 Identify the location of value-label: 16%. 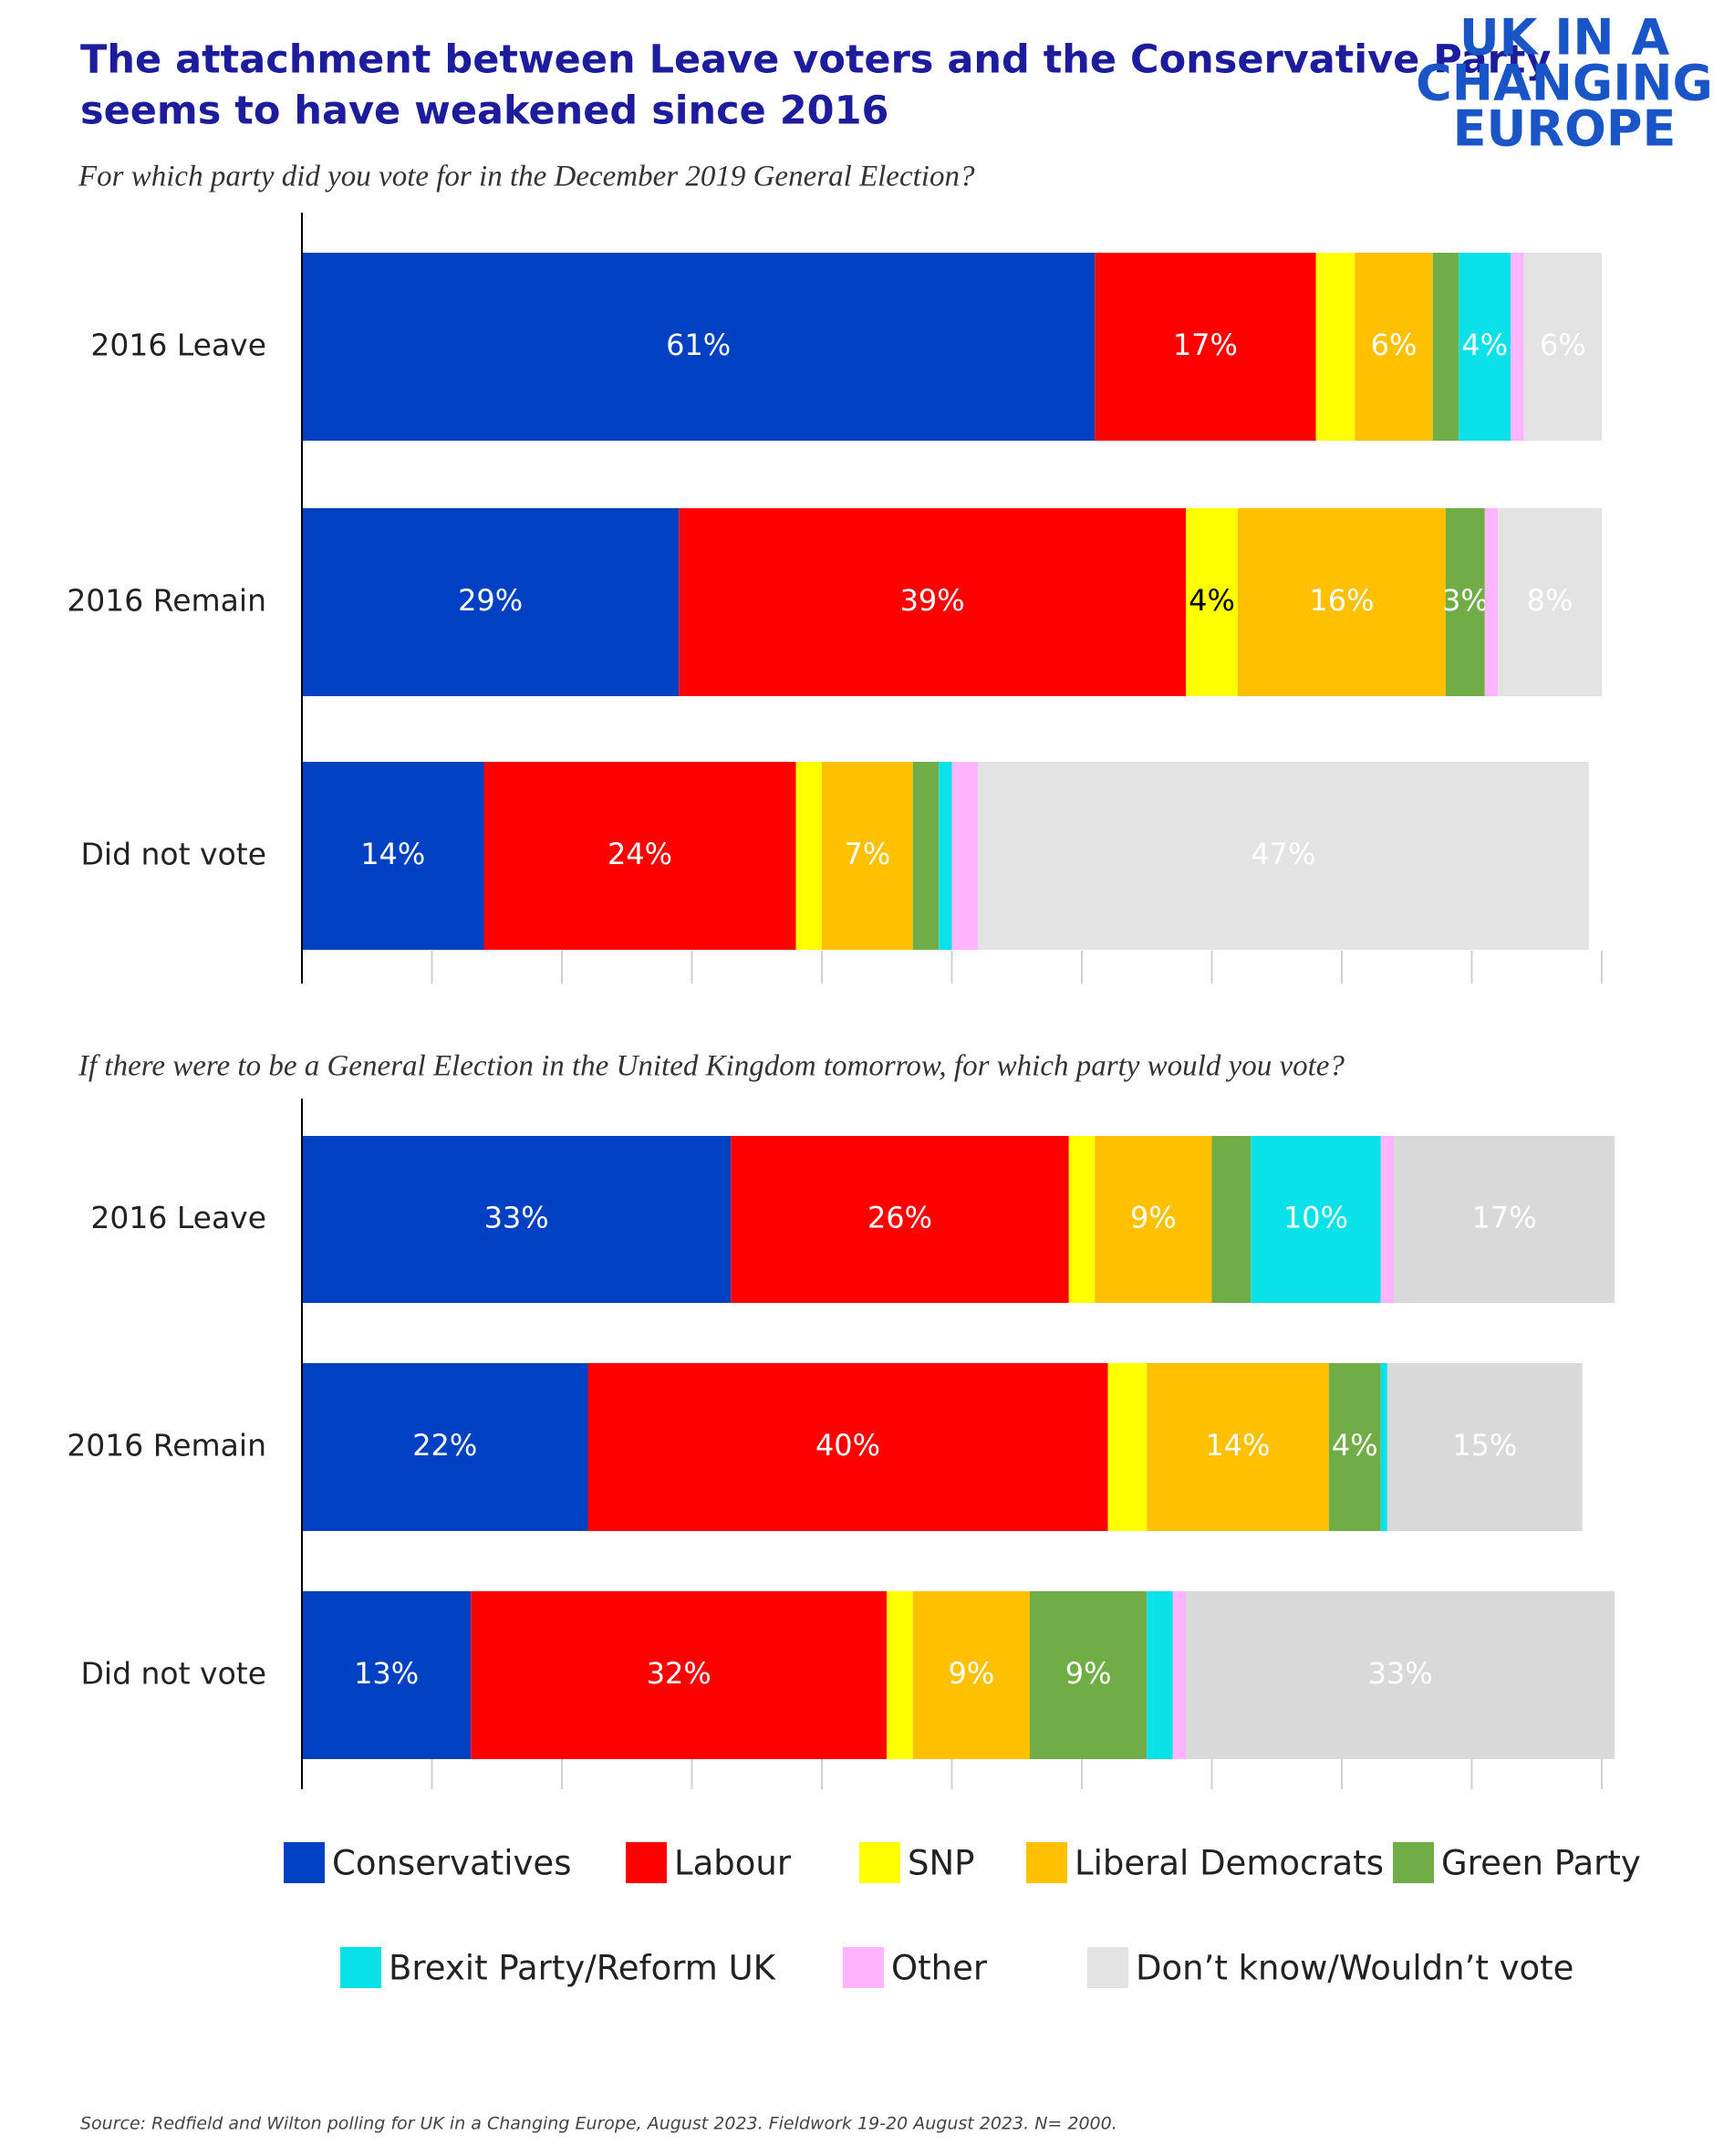
(1341, 601).